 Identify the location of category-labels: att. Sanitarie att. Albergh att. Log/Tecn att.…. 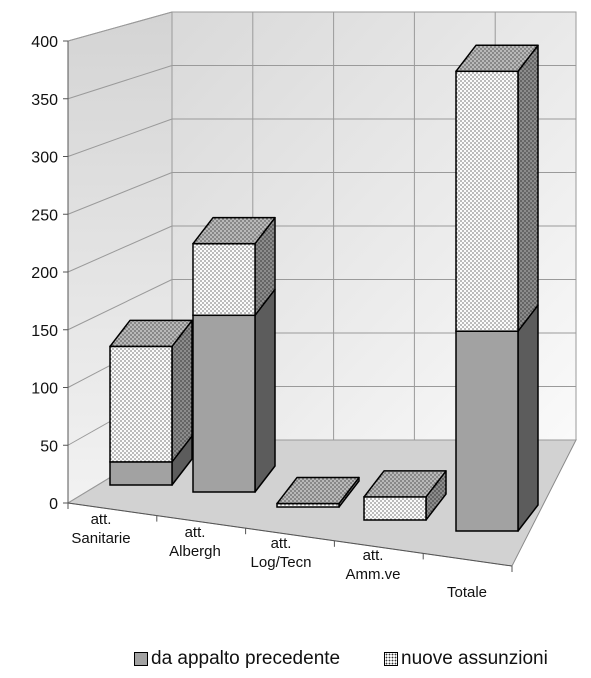
(279, 556).